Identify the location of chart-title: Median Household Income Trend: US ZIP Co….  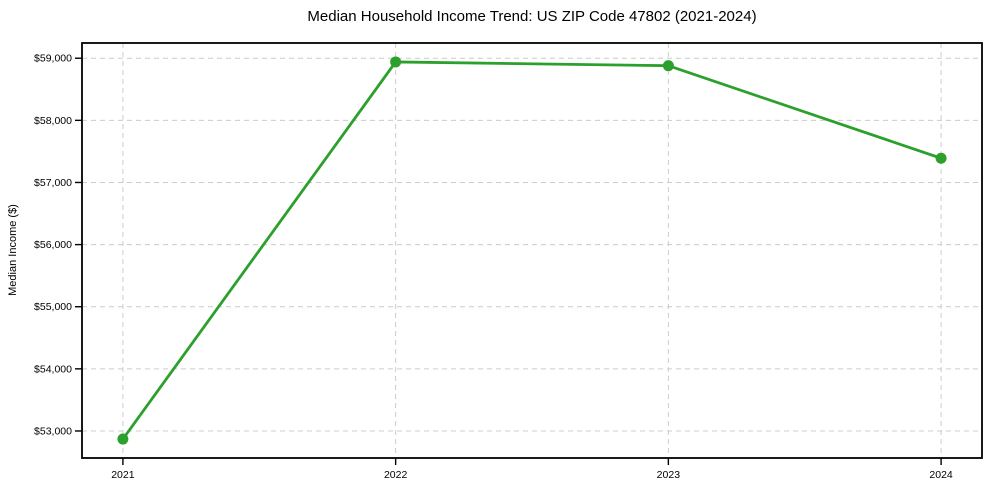
(532, 16).